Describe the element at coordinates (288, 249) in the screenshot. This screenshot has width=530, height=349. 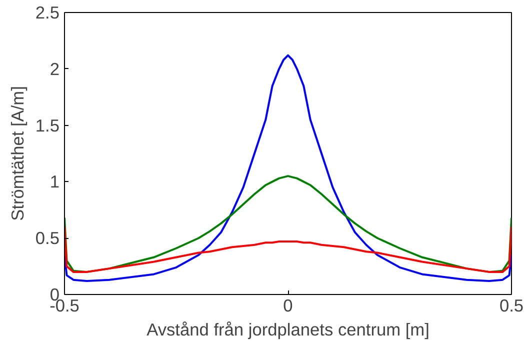
I see `line-series` at that location.